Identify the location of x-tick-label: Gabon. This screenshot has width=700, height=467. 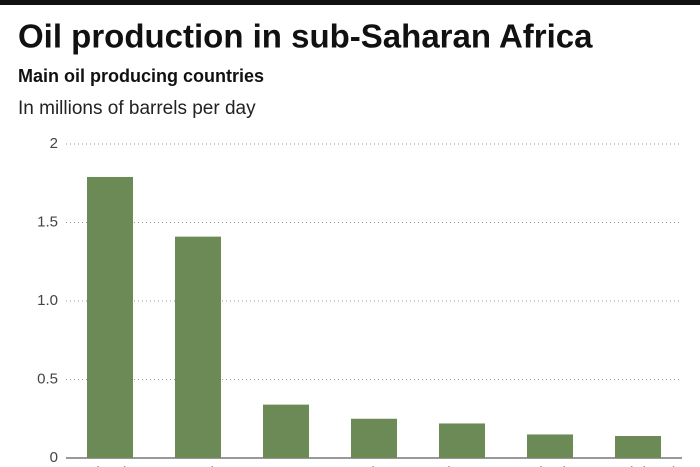
(374, 466).